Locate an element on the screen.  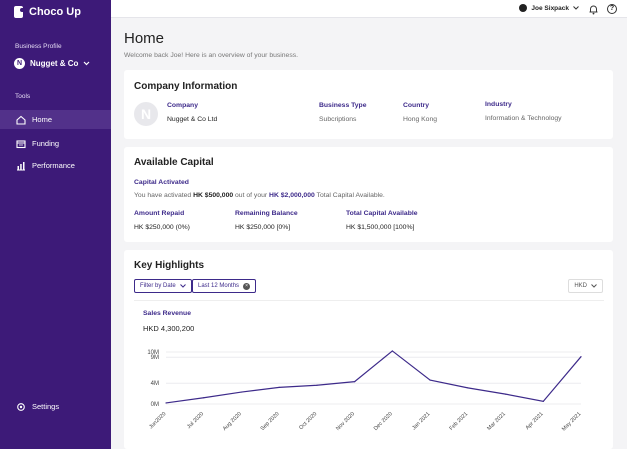
business-profile-select: N Nugget & Co is located at coordinates (52, 63).